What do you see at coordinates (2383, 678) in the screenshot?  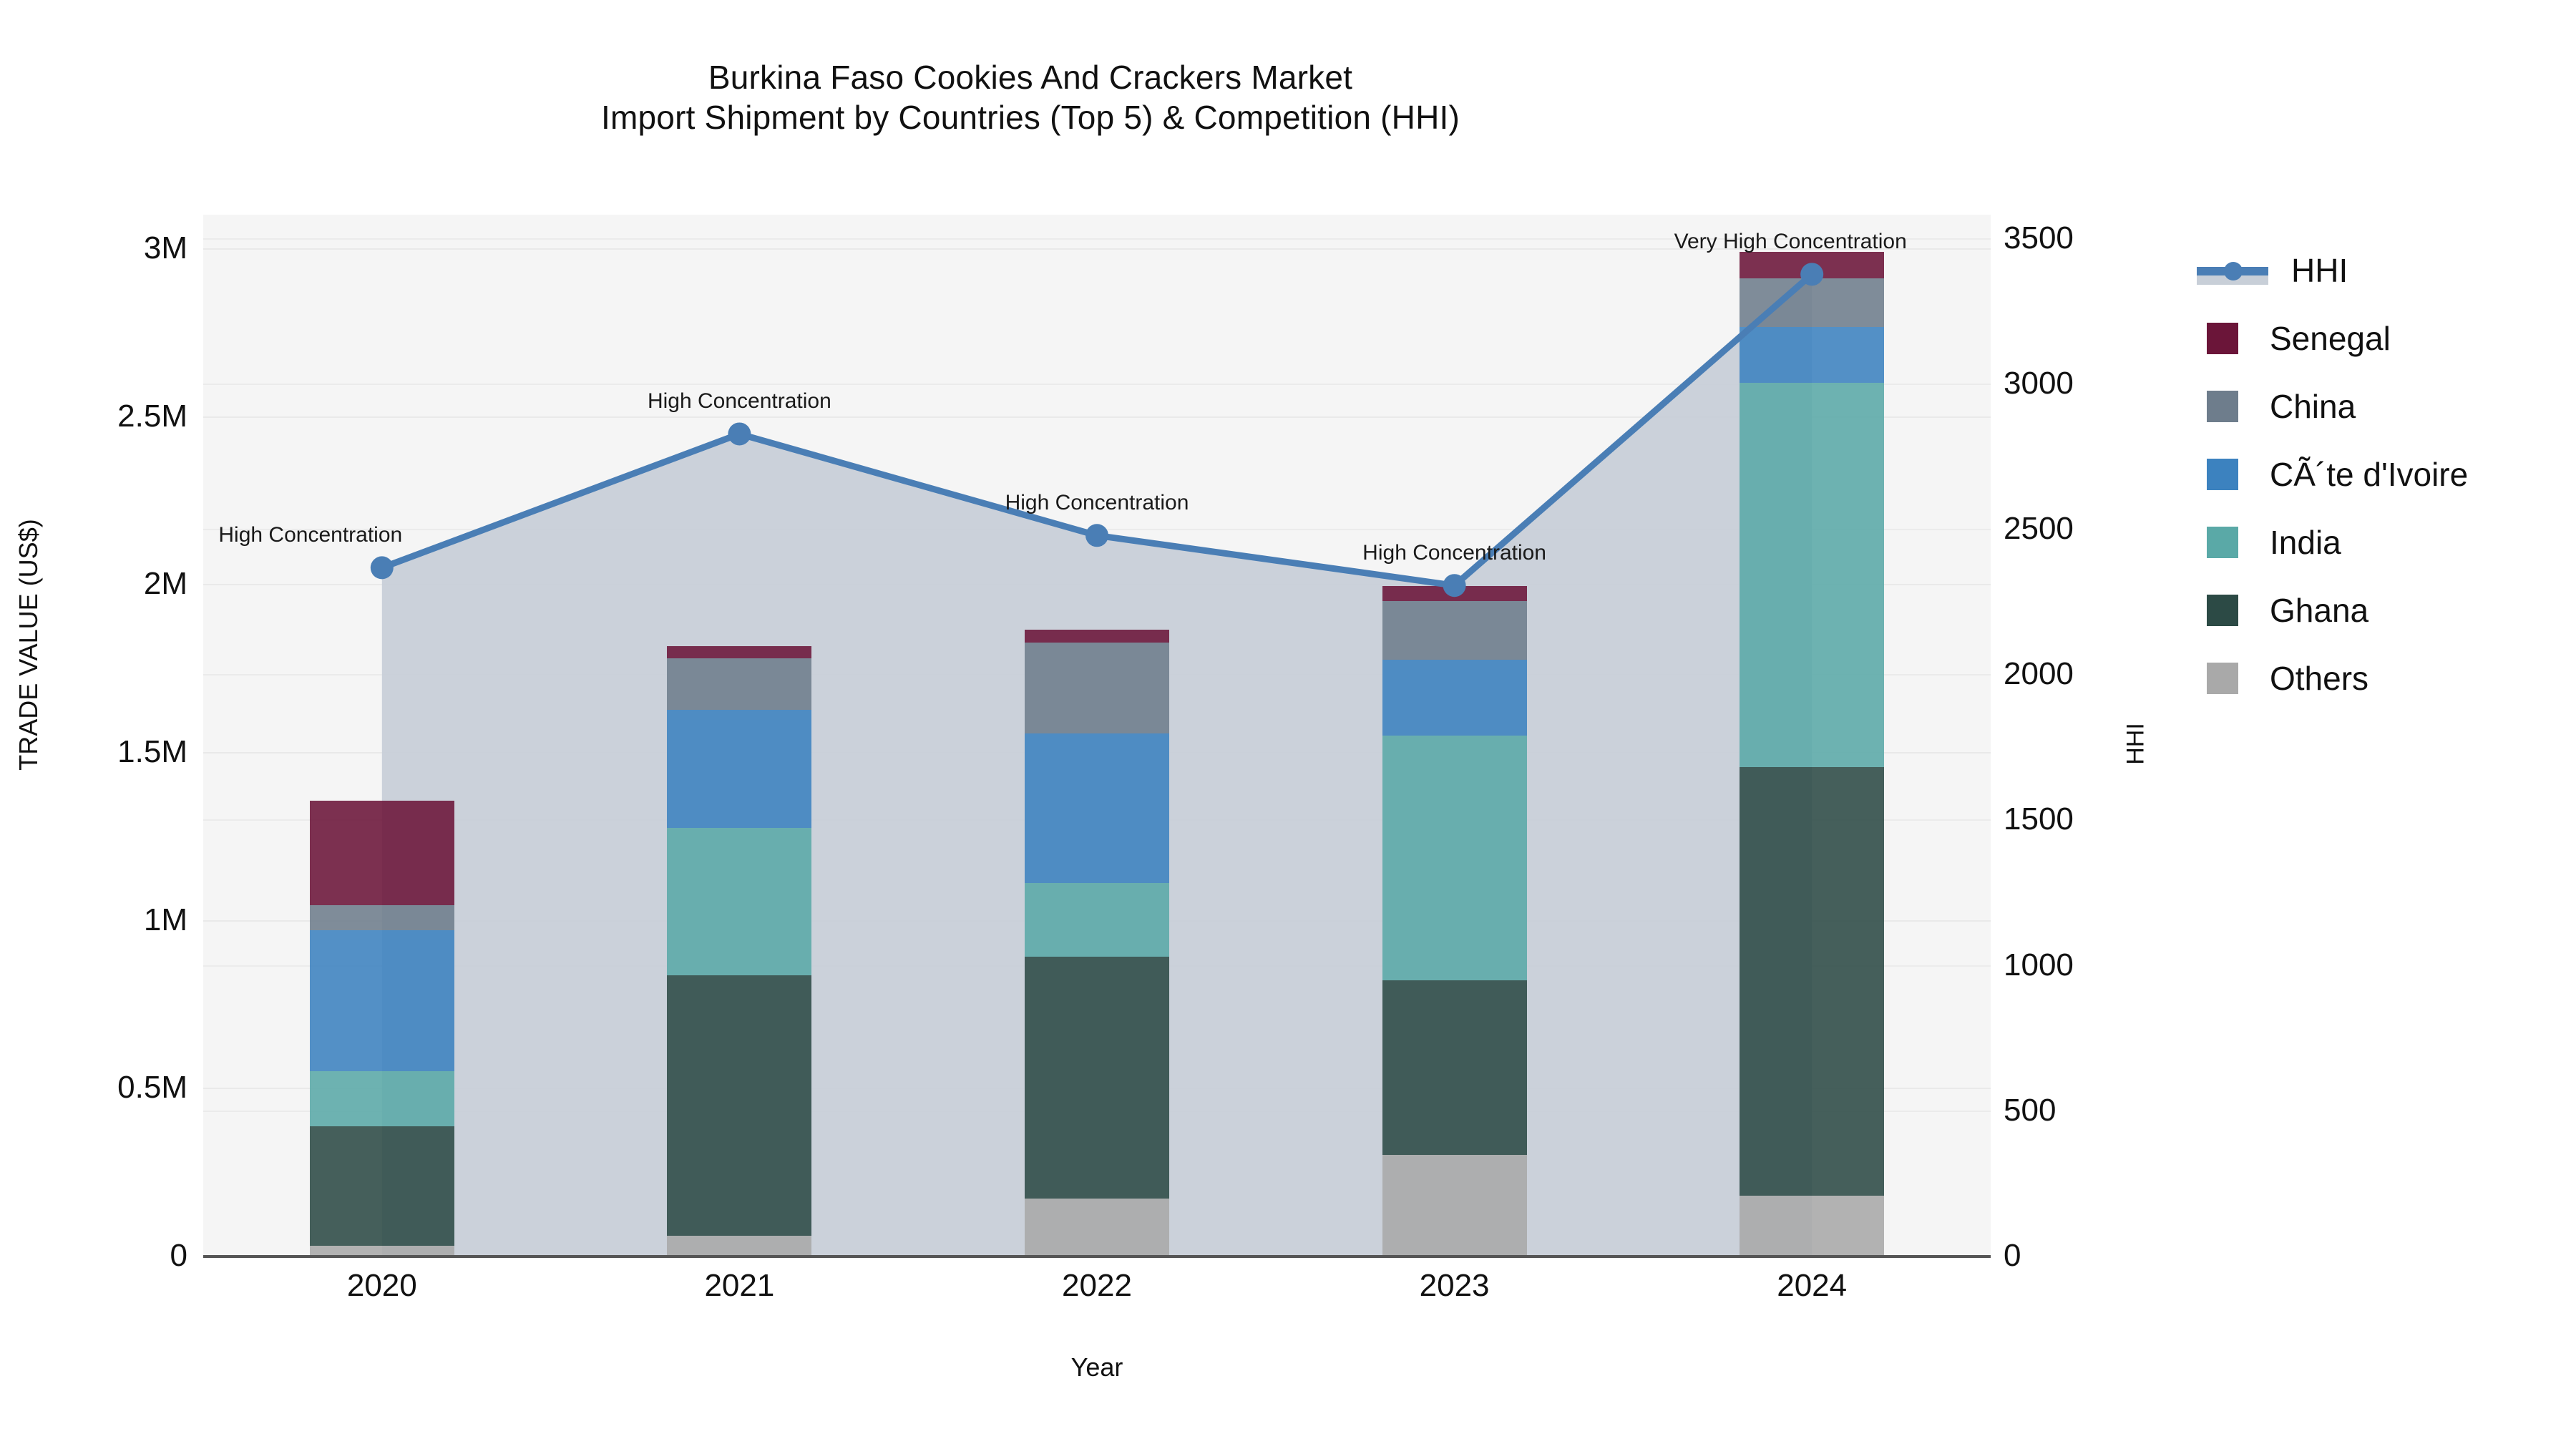 I see `legend-item-others: Others` at bounding box center [2383, 678].